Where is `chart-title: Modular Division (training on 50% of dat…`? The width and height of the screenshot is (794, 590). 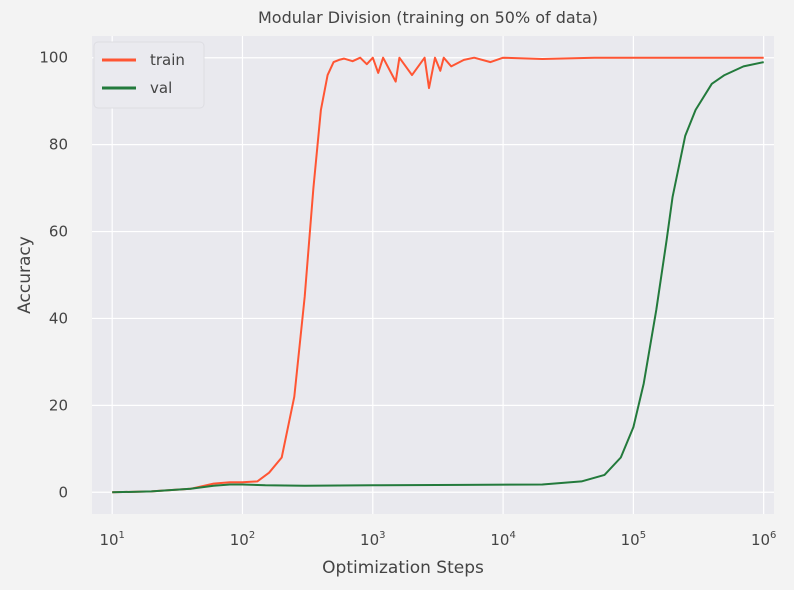
chart-title: Modular Division (training on 50% of dat… is located at coordinates (428, 17).